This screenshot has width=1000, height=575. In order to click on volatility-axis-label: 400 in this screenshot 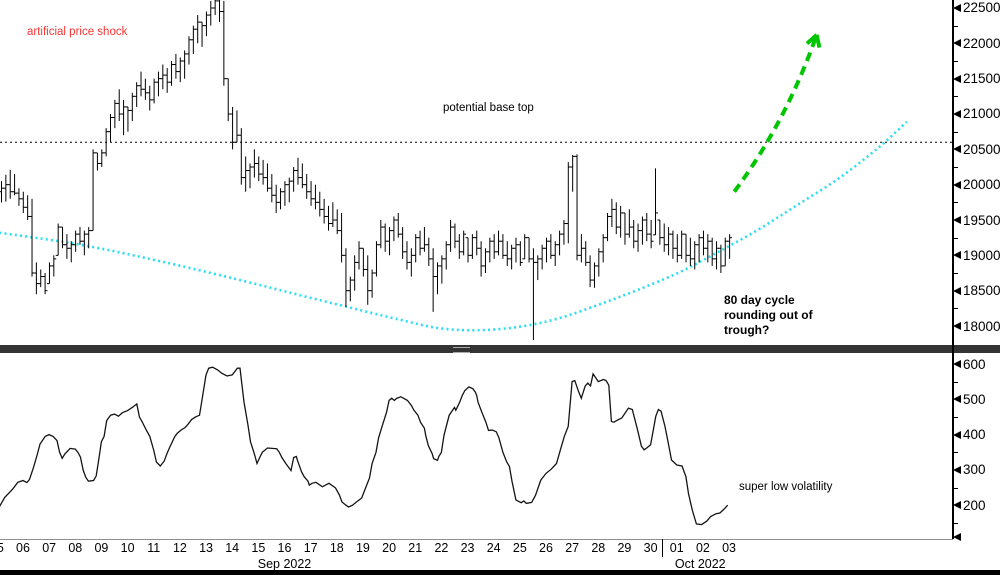, I will do `click(974, 435)`.